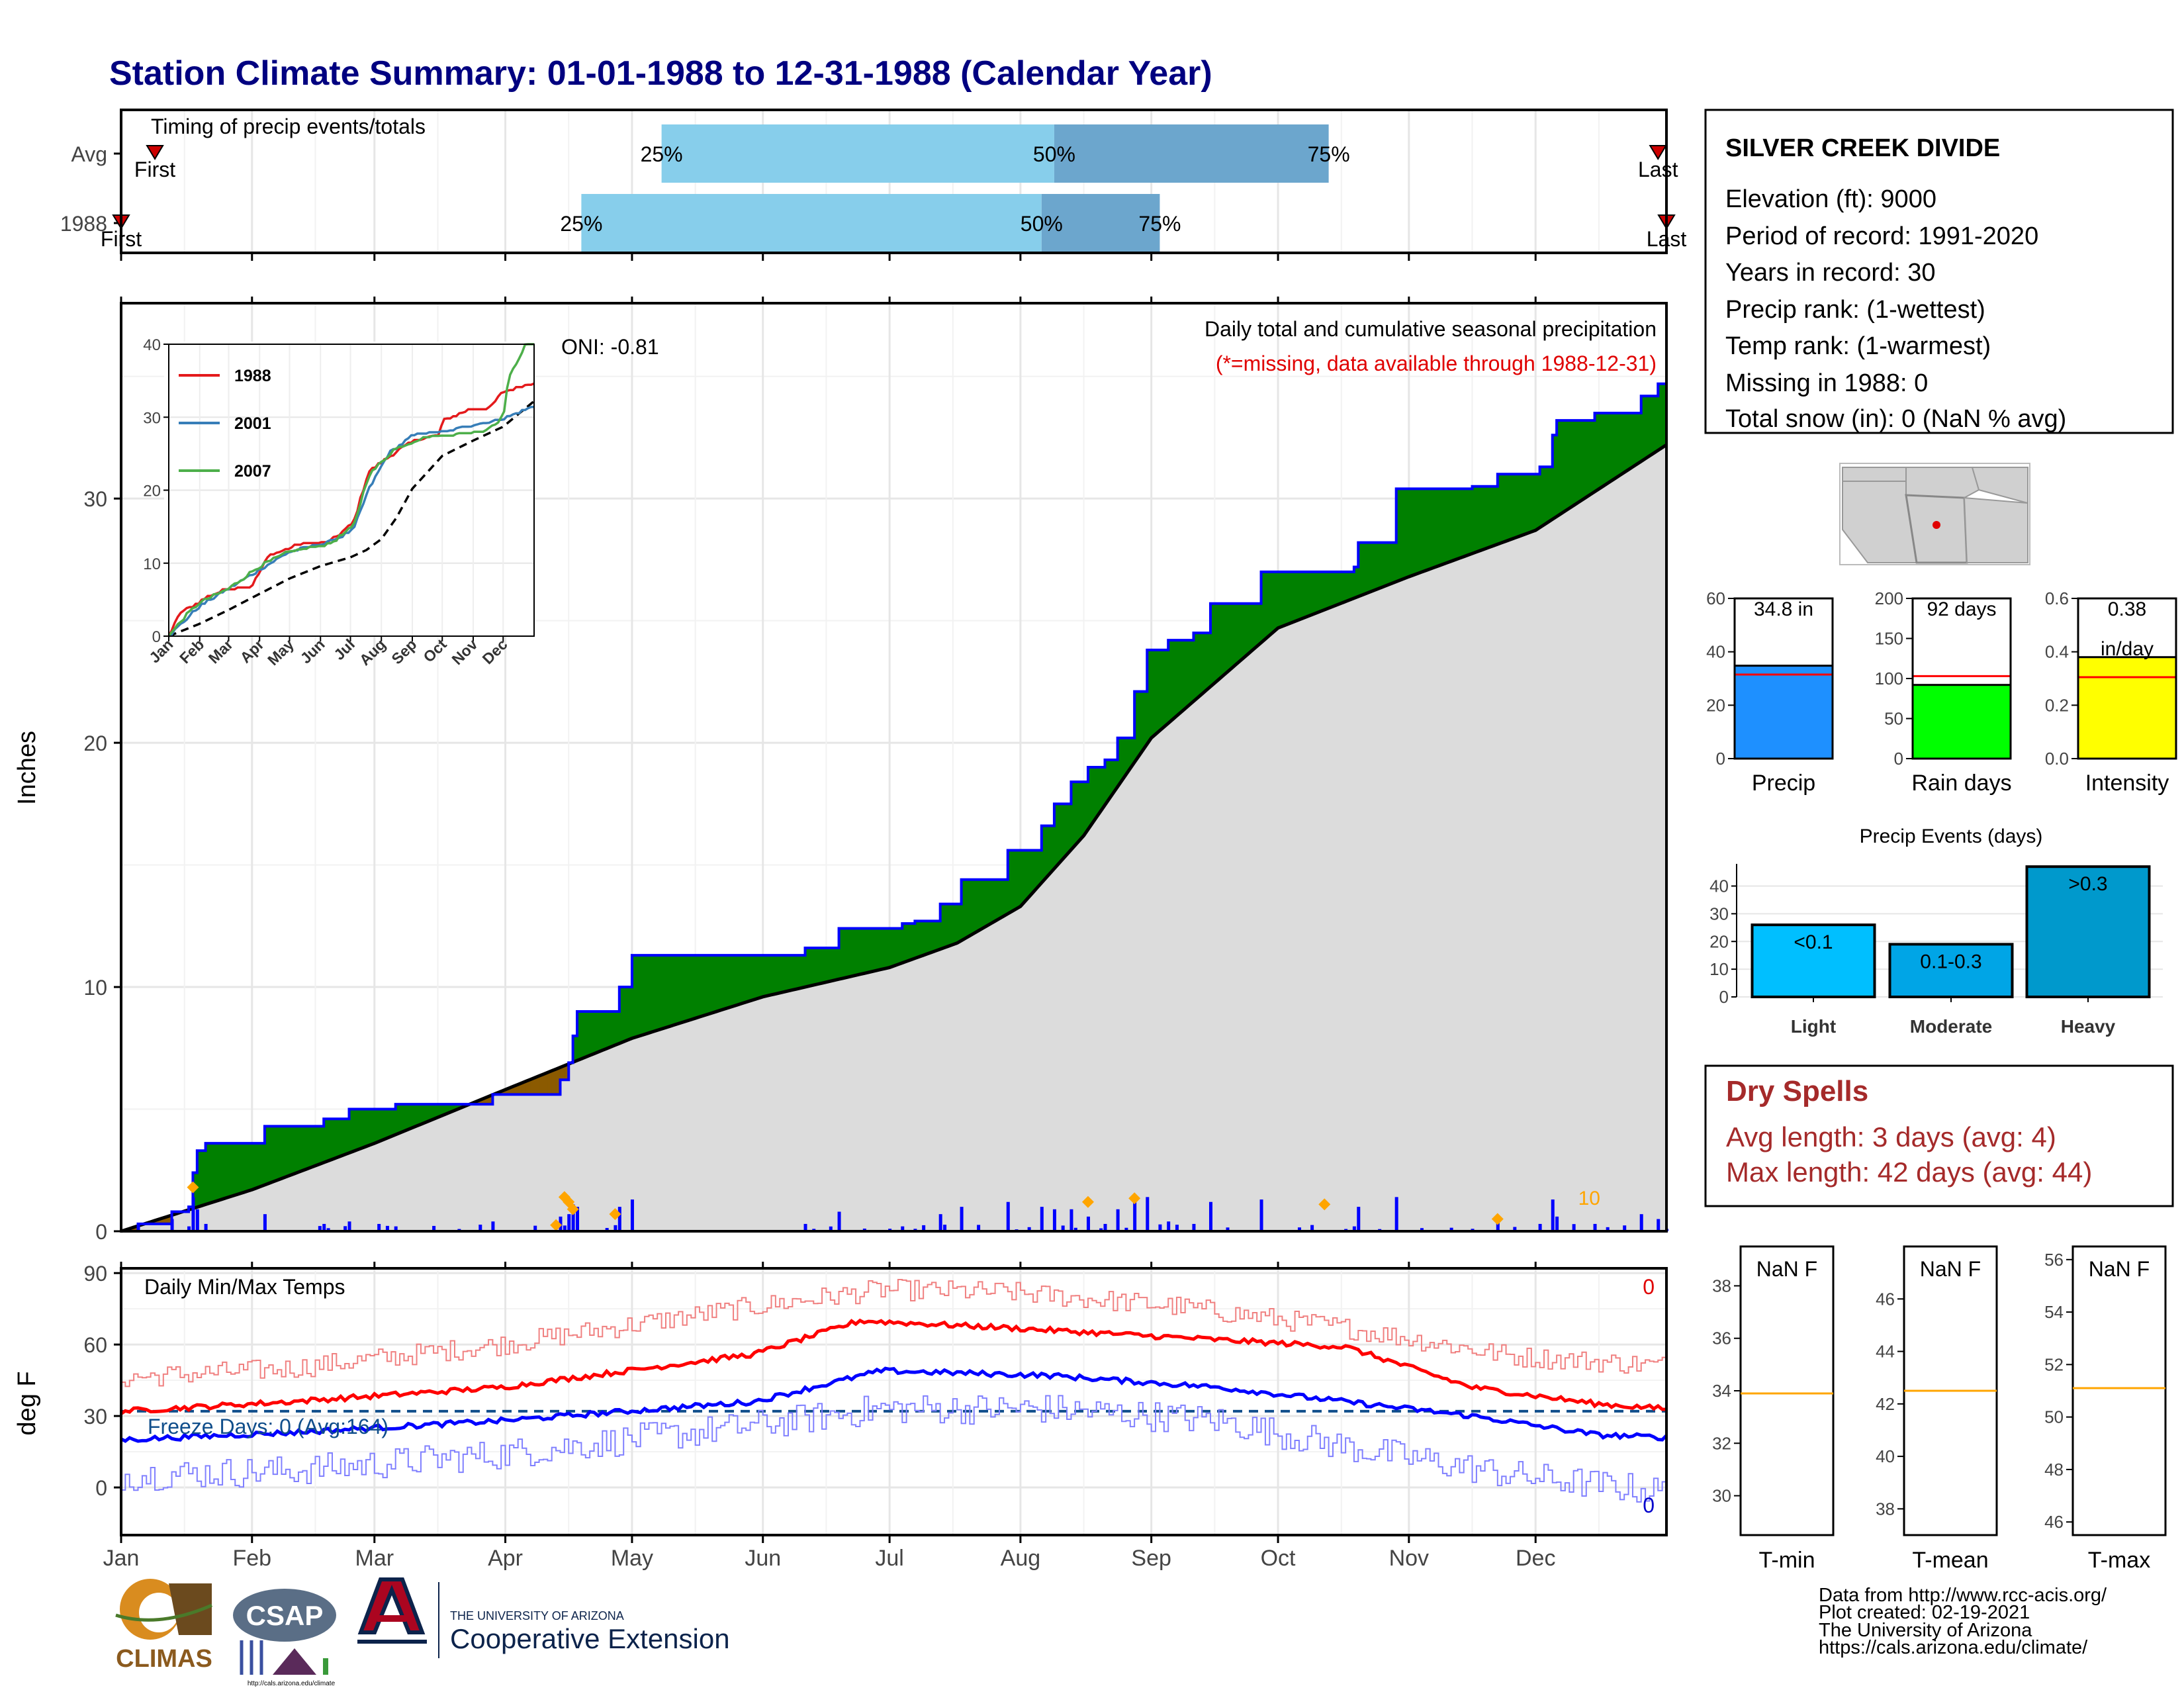 The image size is (2184, 1688). Describe the element at coordinates (1951, 1026) in the screenshot. I see `events-category-label: Moderate` at that location.